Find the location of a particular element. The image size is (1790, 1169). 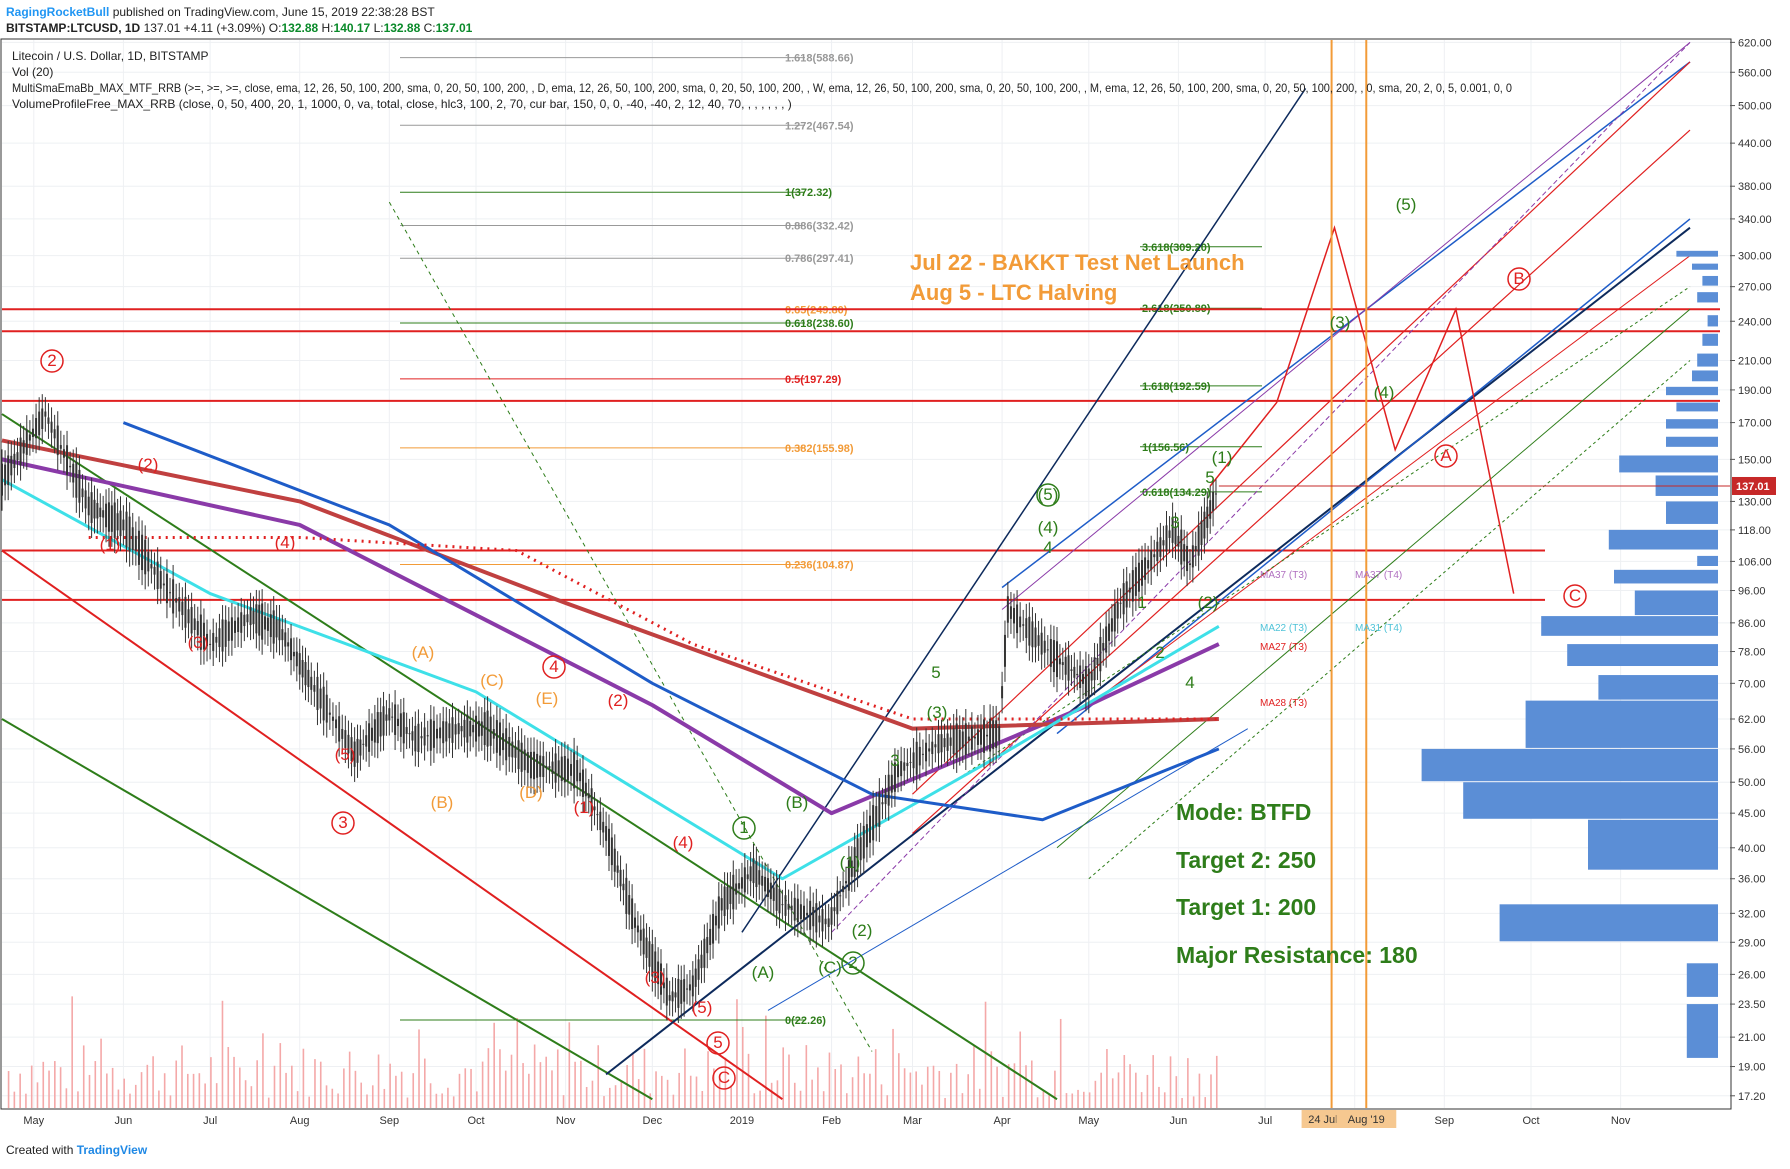

y-tick-label: 340.00 is located at coordinates (1755, 220).